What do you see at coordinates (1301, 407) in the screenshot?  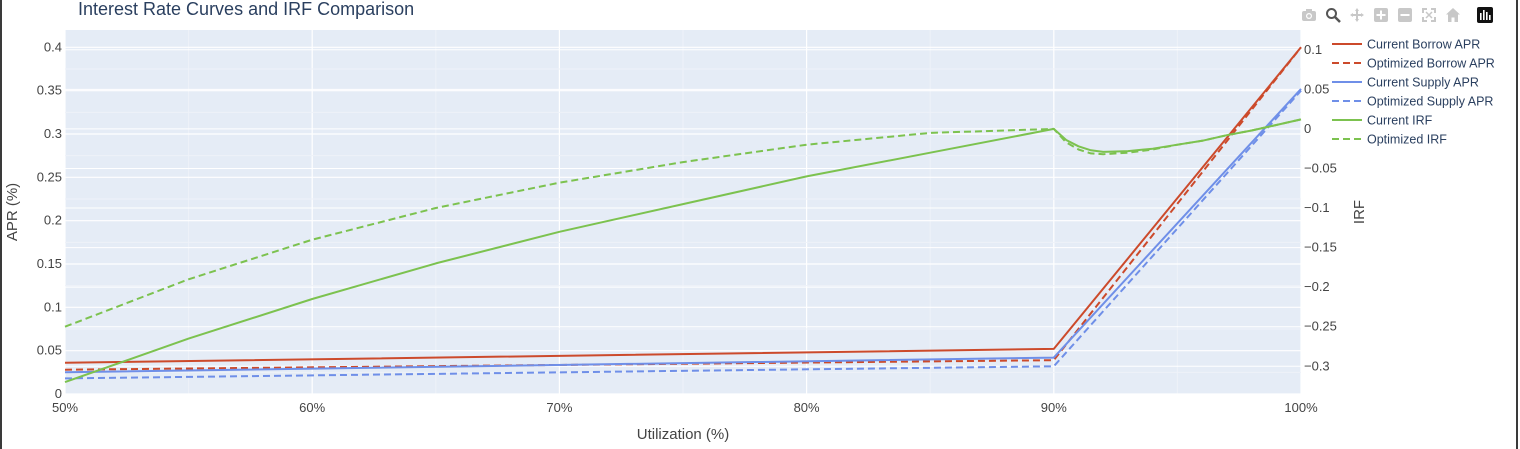 I see `x-tick-label: 100%` at bounding box center [1301, 407].